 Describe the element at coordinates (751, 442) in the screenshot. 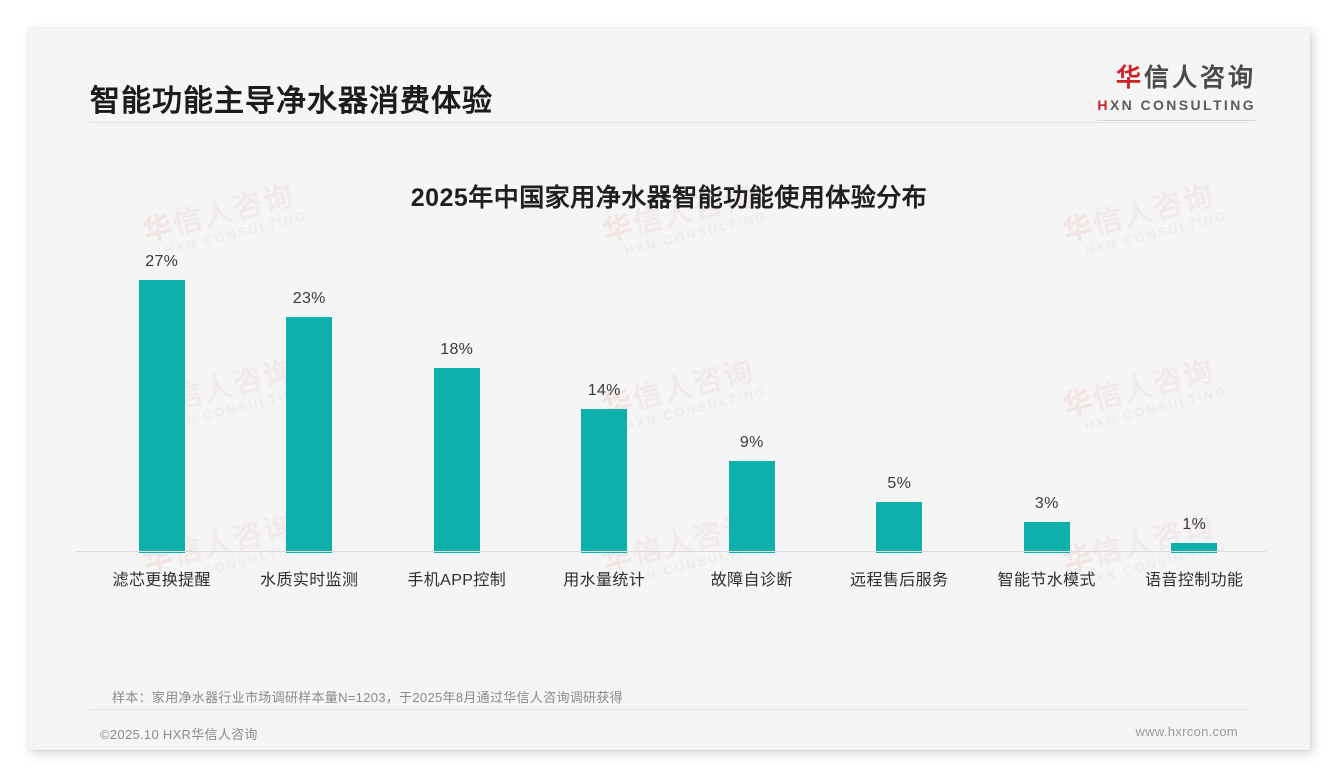

I see `bar-value-label: 9%` at that location.